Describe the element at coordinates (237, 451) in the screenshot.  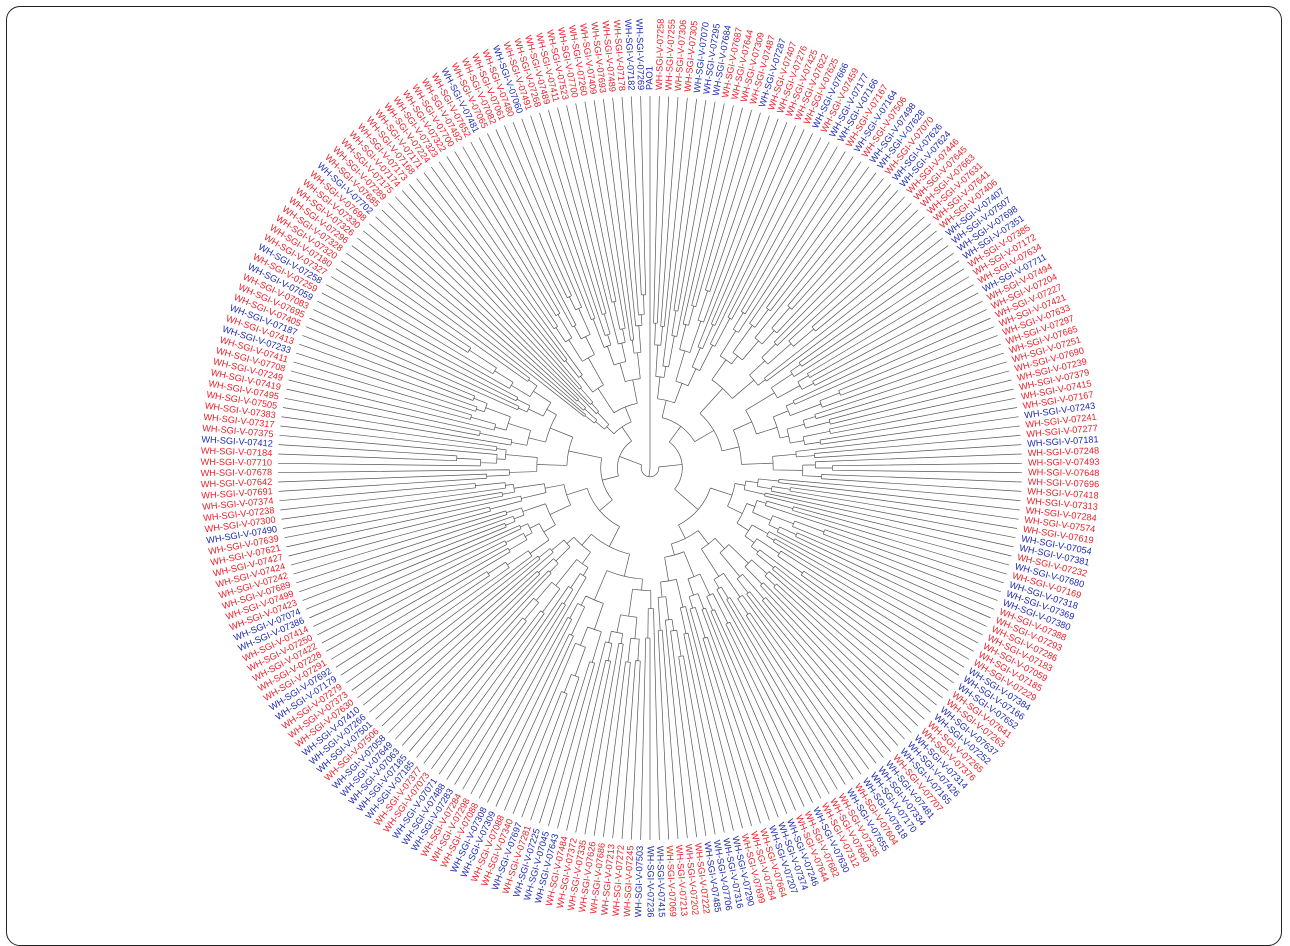
I see `leaf-label: WH-SGI-V-07184` at that location.